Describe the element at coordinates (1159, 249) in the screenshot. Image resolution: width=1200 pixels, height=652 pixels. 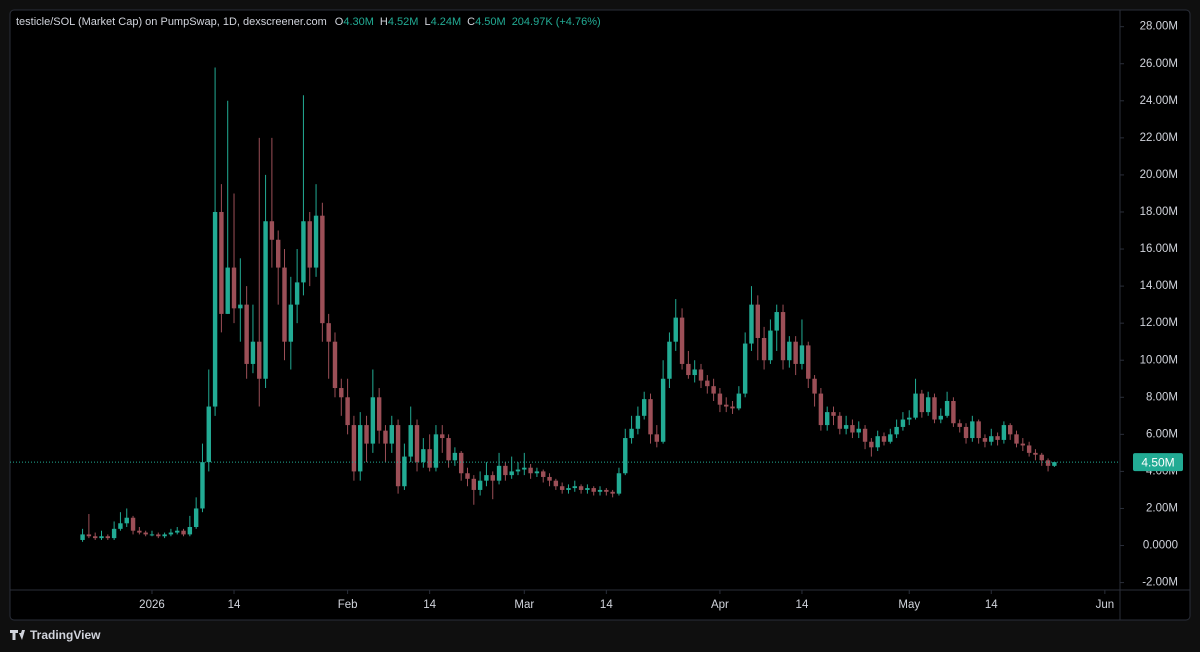
I see `y-tick-label: 16.00M` at that location.